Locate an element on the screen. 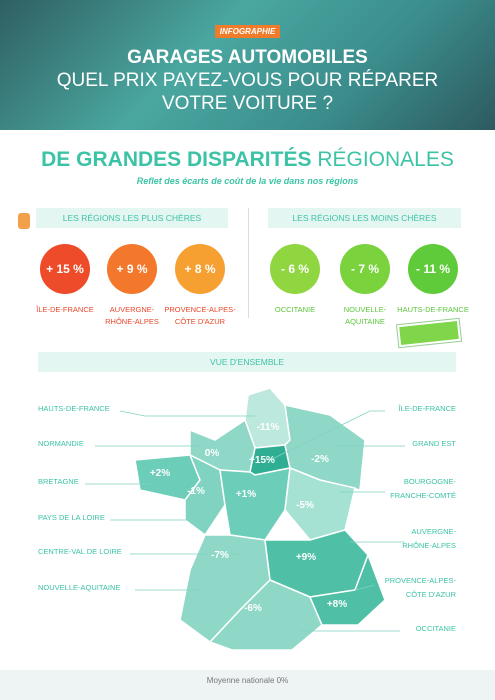  value-circle: + 15 % is located at coordinates (65, 269).